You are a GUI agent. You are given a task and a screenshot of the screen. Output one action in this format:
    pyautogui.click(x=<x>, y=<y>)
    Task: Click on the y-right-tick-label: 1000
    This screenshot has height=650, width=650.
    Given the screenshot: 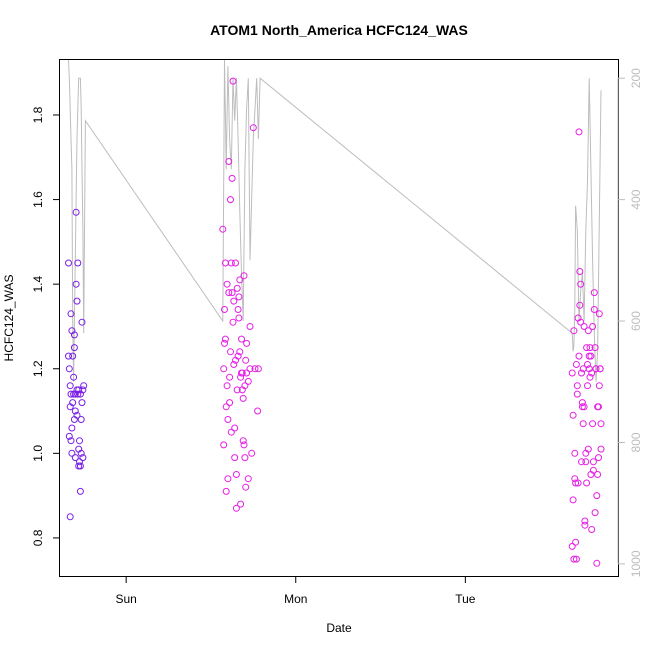 What is the action you would take?
    pyautogui.click(x=636, y=563)
    